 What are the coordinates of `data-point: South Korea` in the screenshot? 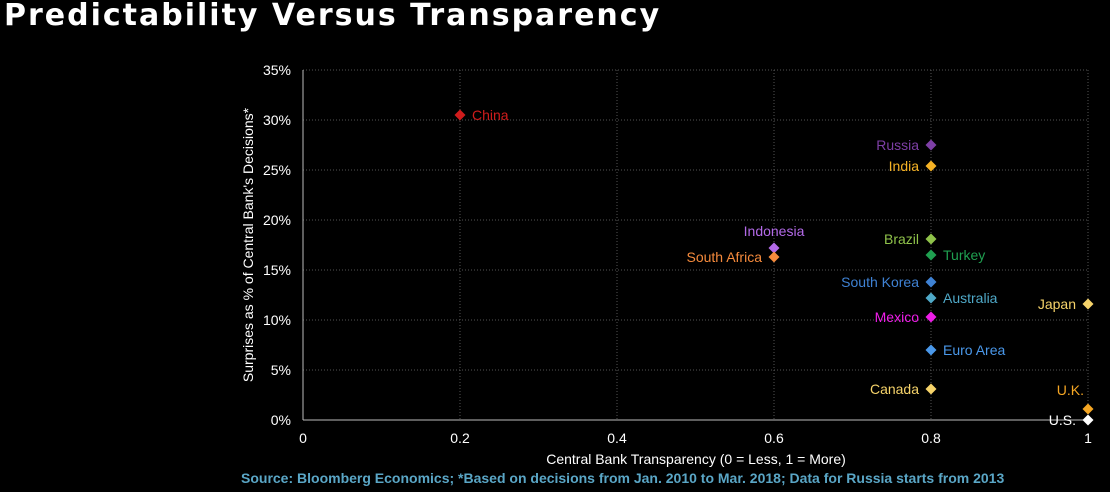 It's located at (889, 282).